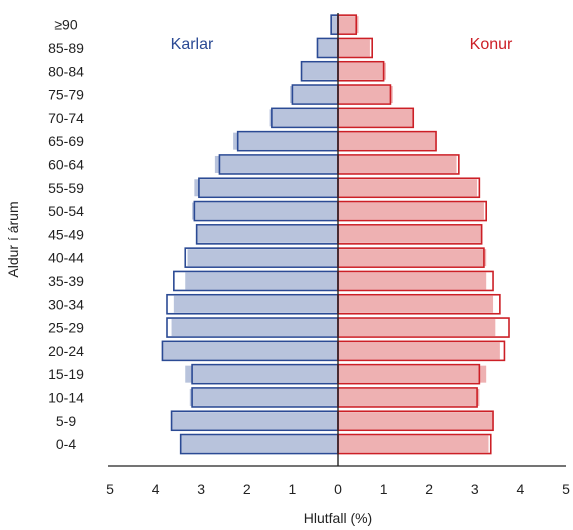  What do you see at coordinates (66, 71) in the screenshot?
I see `y-tick-80-84: 80-84` at bounding box center [66, 71].